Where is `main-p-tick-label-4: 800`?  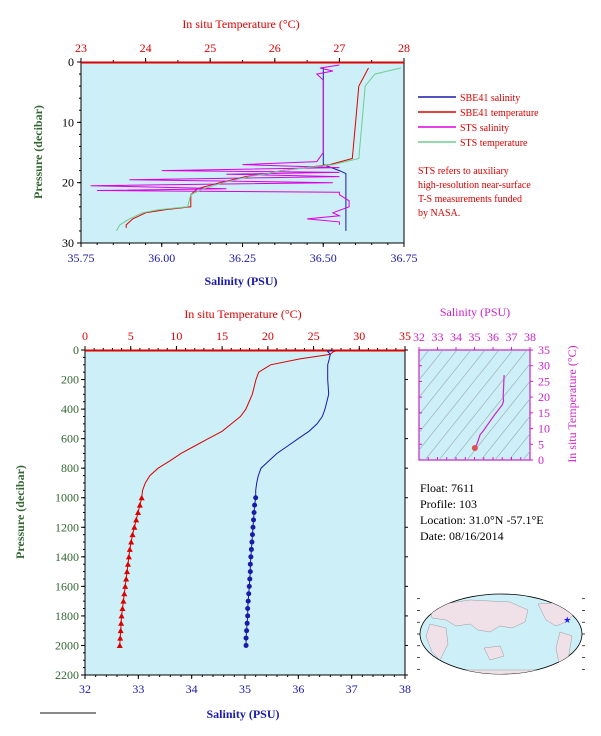 main-p-tick-label-4: 800 is located at coordinates (70, 468).